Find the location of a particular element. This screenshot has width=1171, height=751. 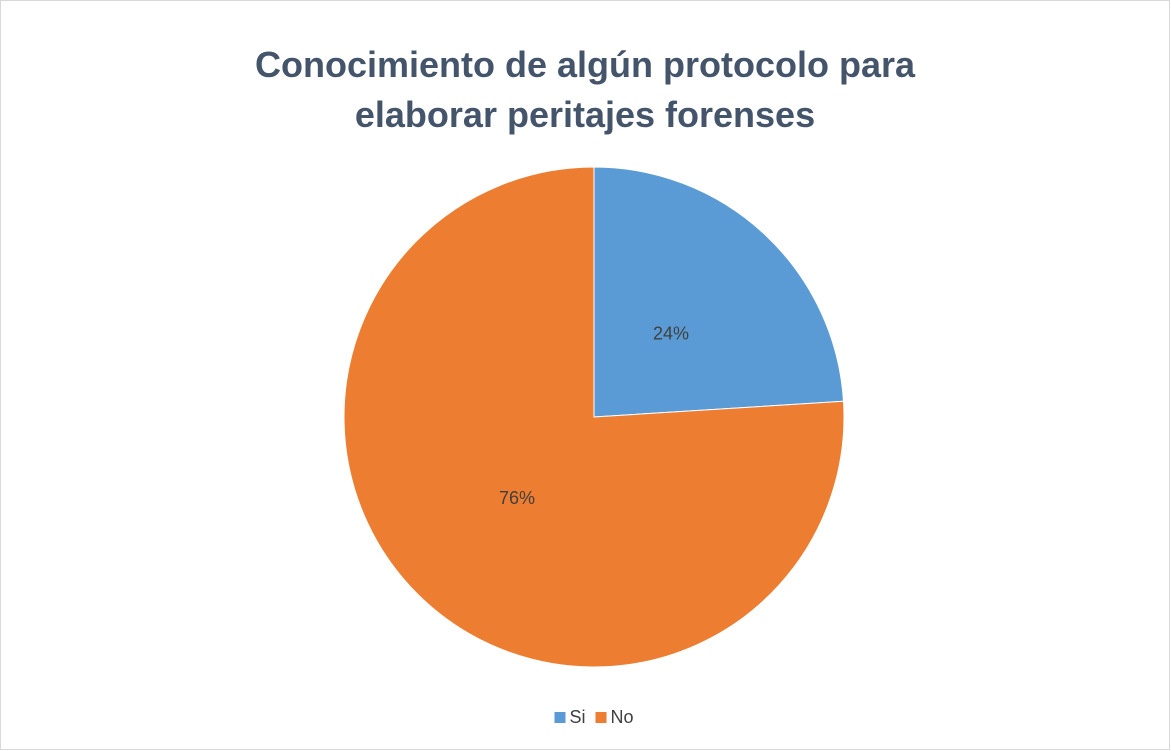

legend-label: Si is located at coordinates (577, 717).